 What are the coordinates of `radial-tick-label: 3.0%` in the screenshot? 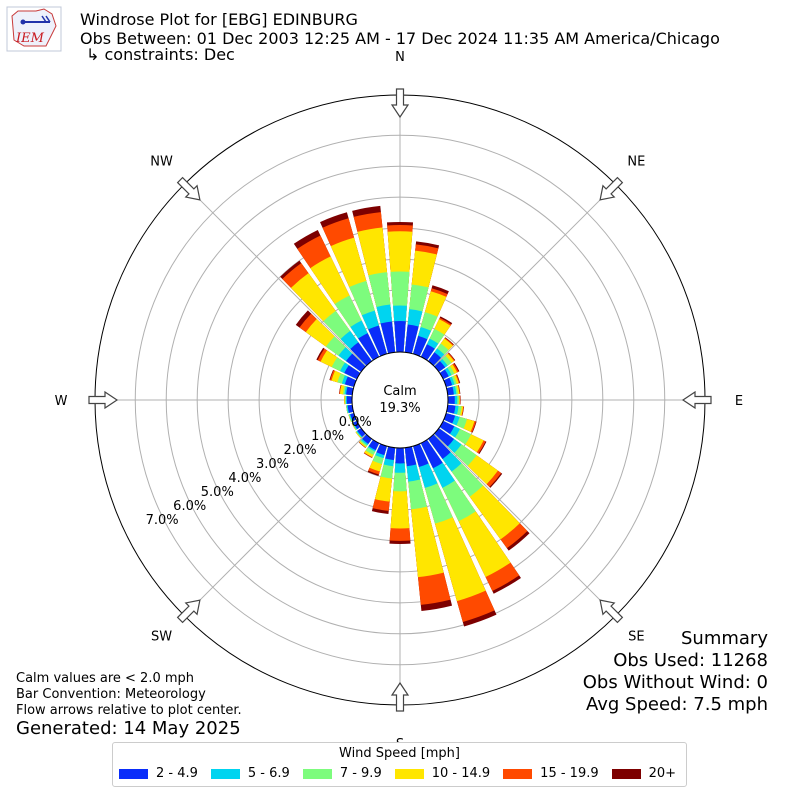 It's located at (272, 464).